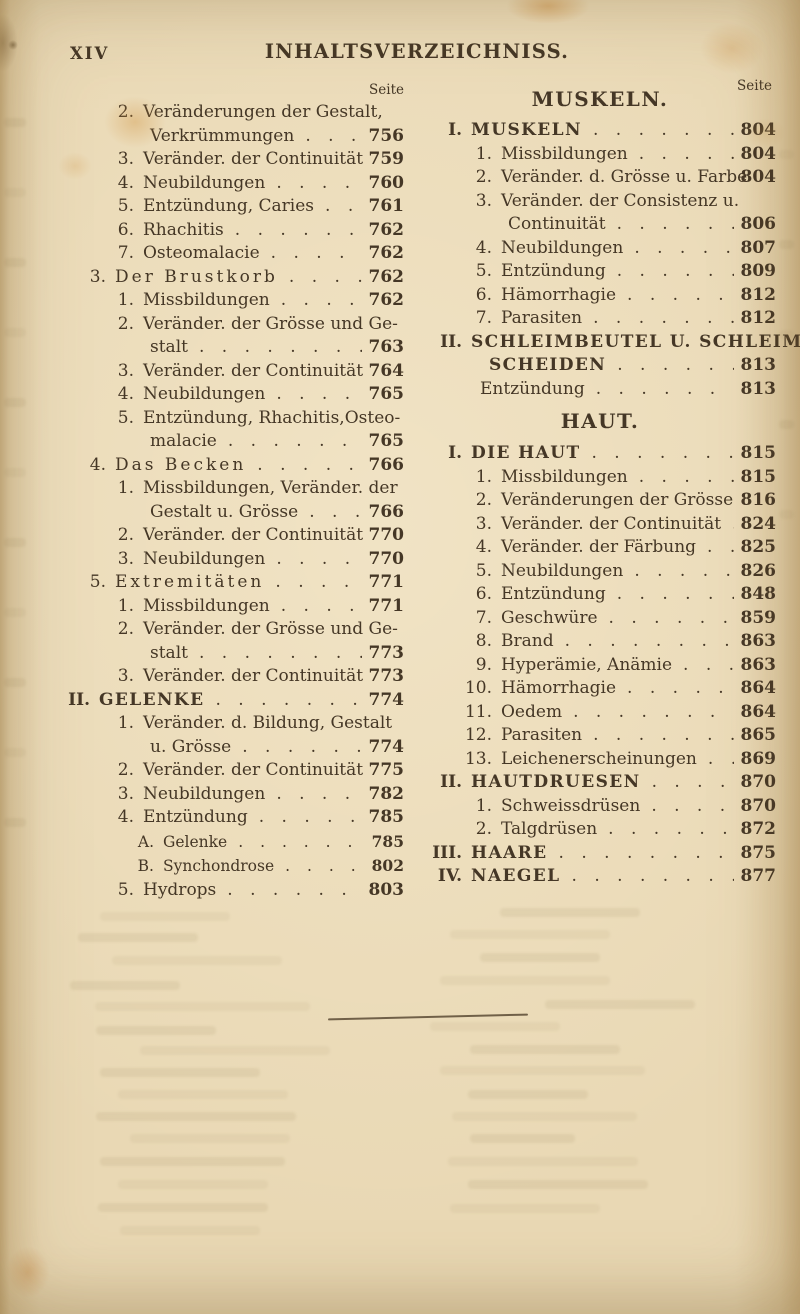  Describe the element at coordinates (386, 135) in the screenshot. I see `page-number: 756` at that location.